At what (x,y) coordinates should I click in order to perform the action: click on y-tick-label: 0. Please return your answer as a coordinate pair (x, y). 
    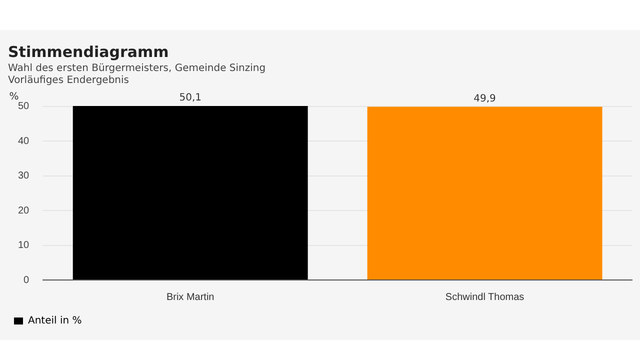
    Looking at the image, I should click on (27, 280).